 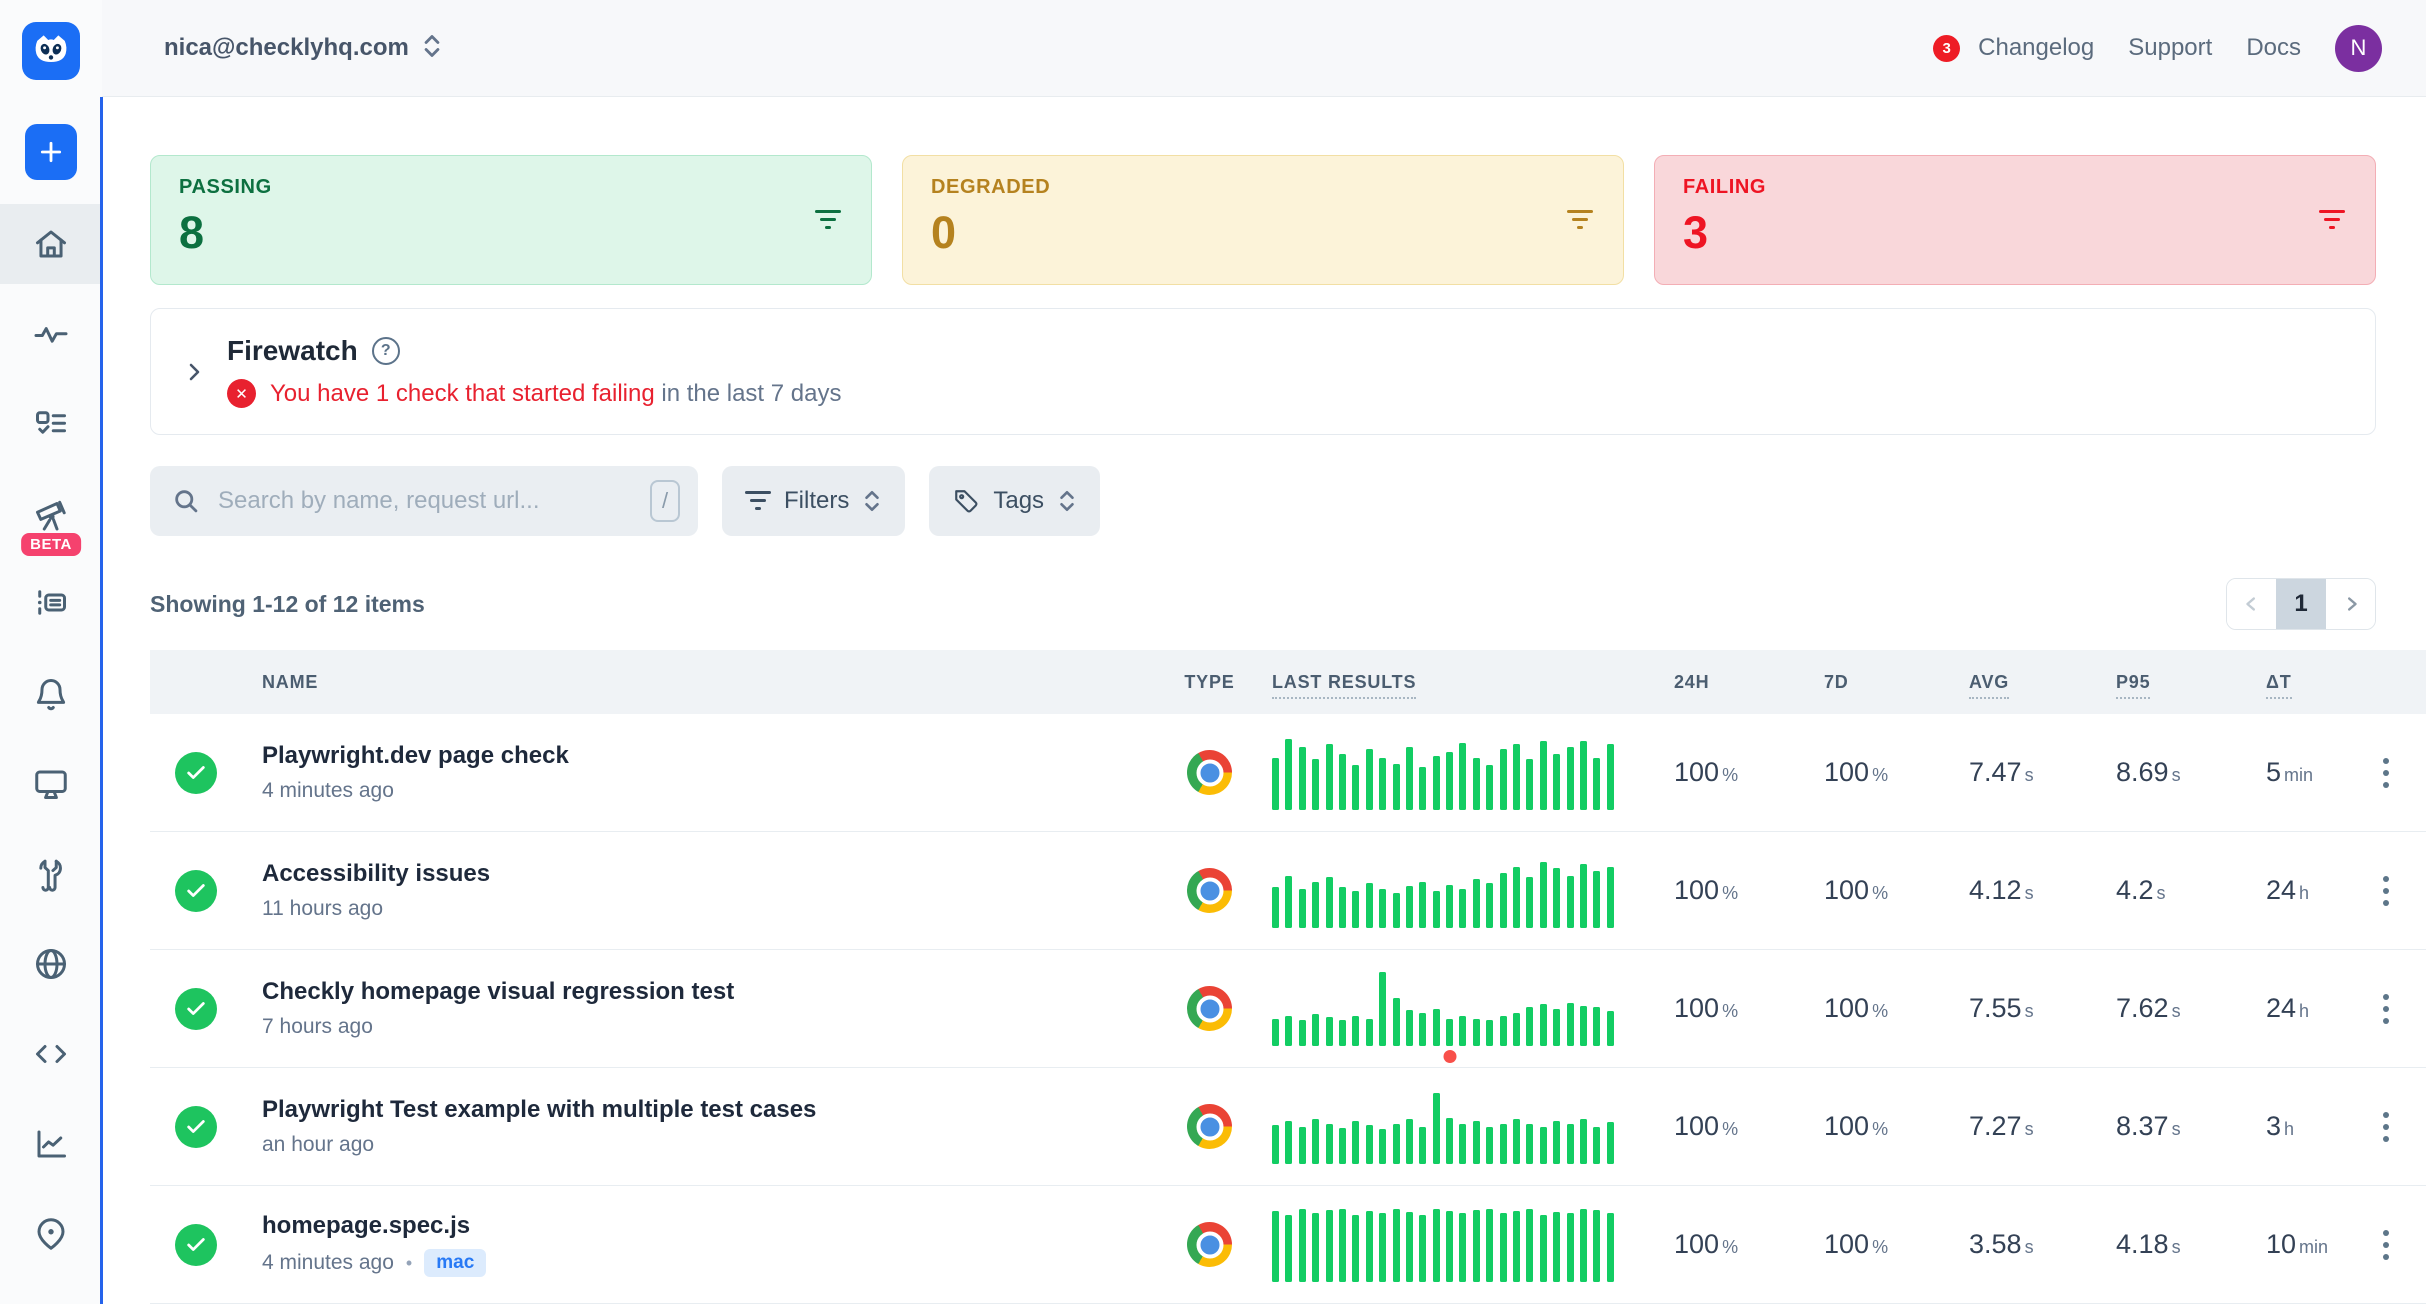 I want to click on sidebar-item-maintenance, so click(x=51, y=874).